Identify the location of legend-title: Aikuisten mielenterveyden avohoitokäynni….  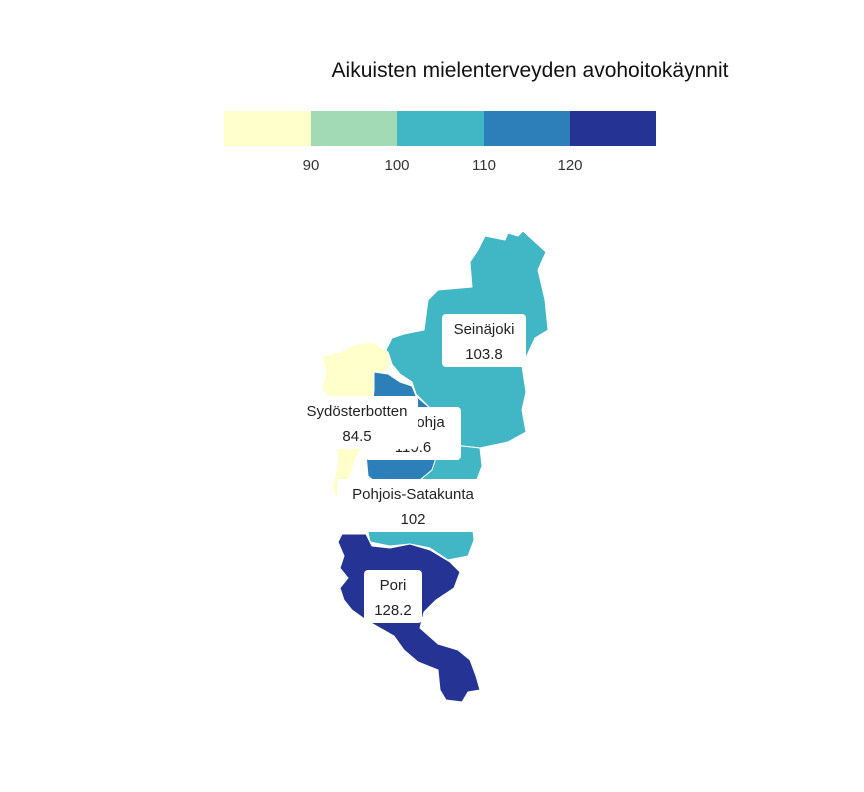
(530, 70).